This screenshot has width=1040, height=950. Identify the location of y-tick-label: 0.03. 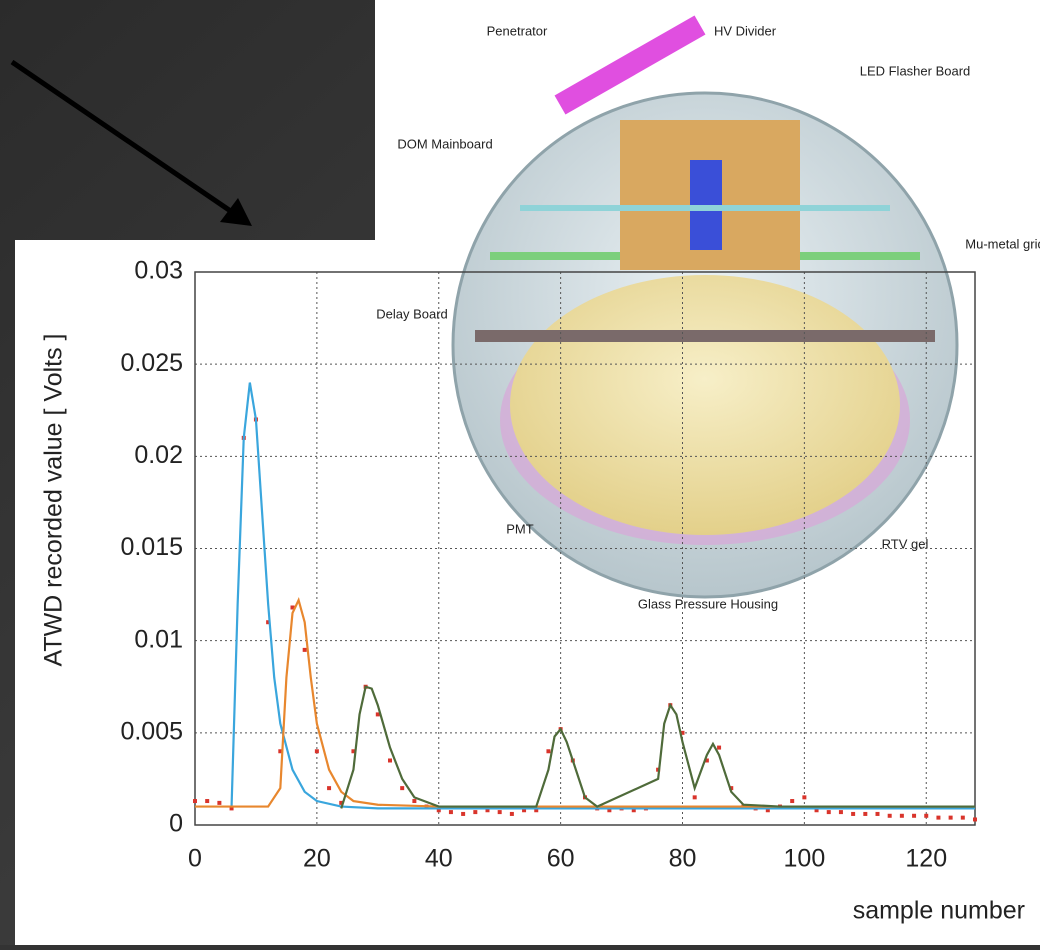
(158, 271).